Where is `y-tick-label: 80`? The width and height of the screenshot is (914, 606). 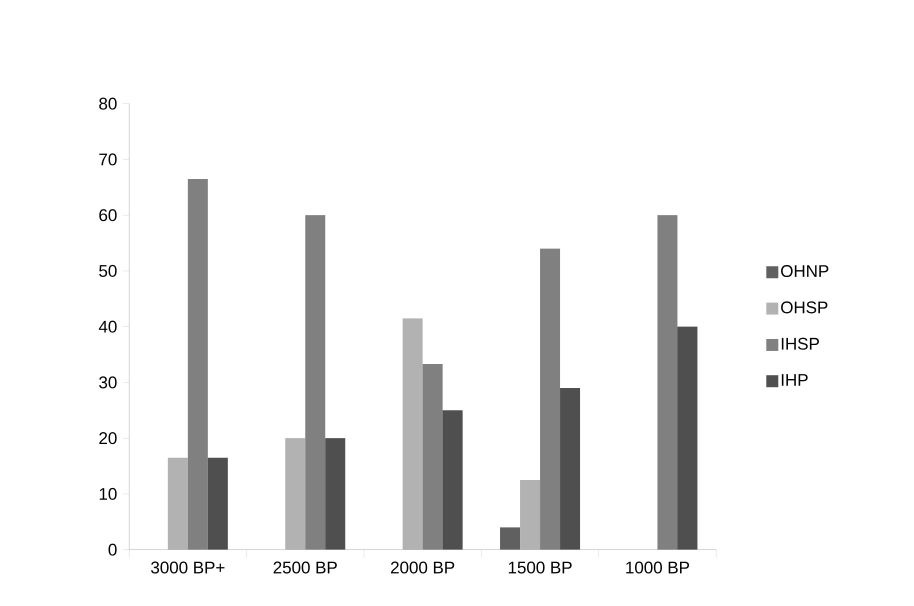 y-tick-label: 80 is located at coordinates (108, 104).